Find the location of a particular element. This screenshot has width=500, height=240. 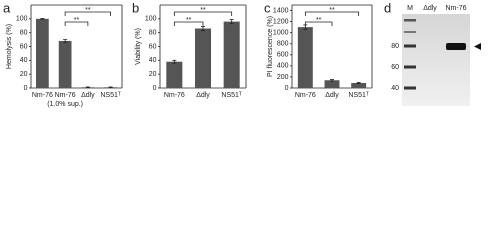

y-axis-label: Viability (%) is located at coordinates (138, 46).